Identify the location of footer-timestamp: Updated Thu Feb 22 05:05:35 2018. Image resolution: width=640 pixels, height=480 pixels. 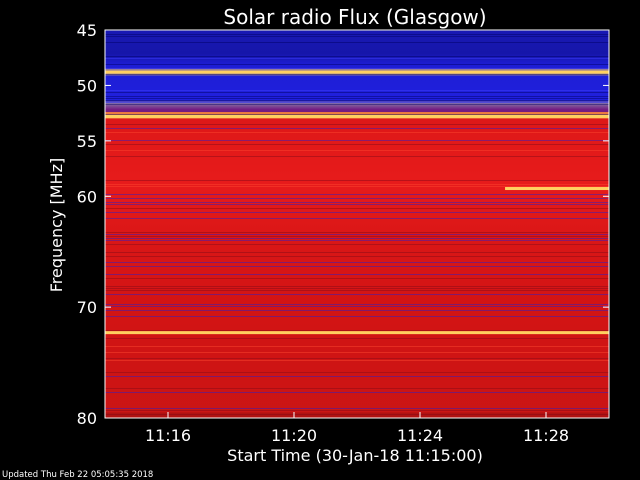
(77, 475).